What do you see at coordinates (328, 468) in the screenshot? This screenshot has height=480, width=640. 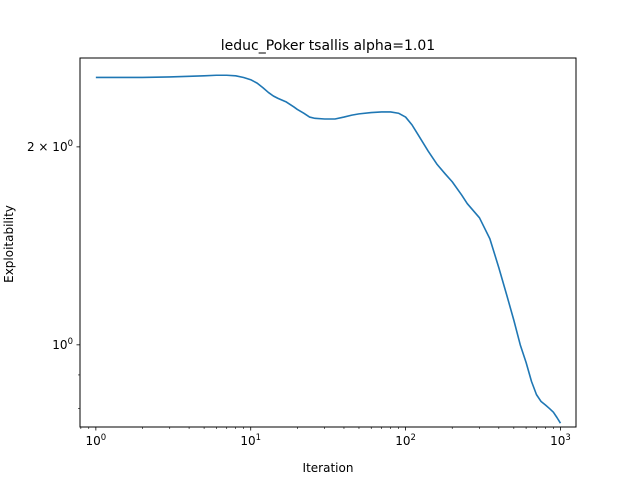 I see `x-axis-label: Iteration` at bounding box center [328, 468].